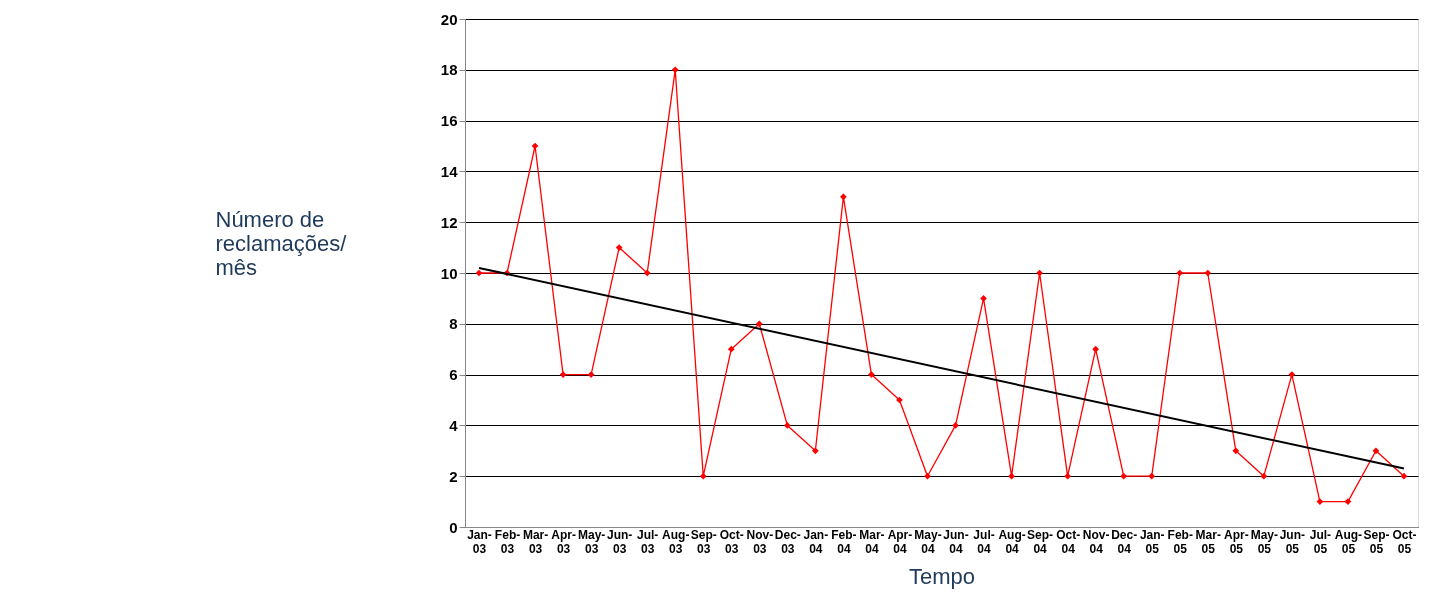 This screenshot has height=604, width=1441. I want to click on x-tick-label: Mar-04, so click(872, 541).